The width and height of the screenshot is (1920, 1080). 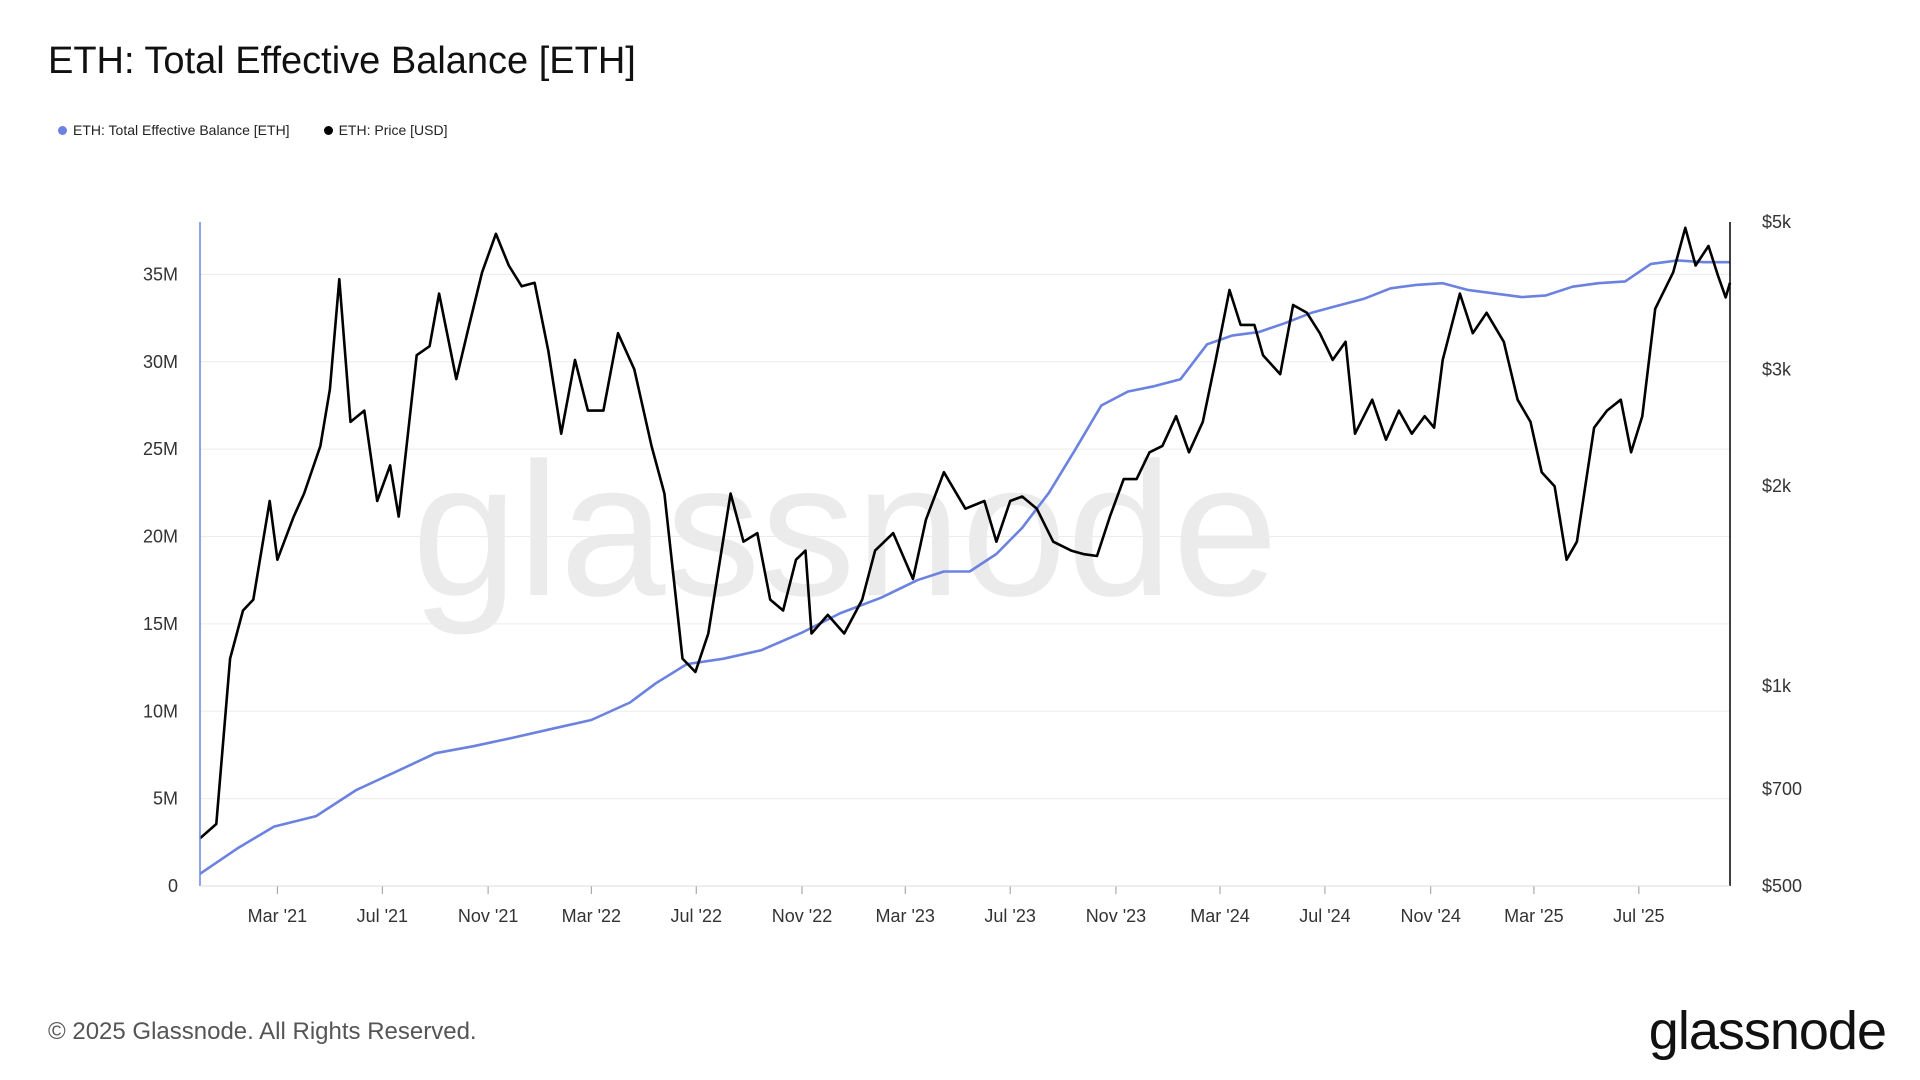 What do you see at coordinates (328, 130) in the screenshot?
I see `legend-price-dot` at bounding box center [328, 130].